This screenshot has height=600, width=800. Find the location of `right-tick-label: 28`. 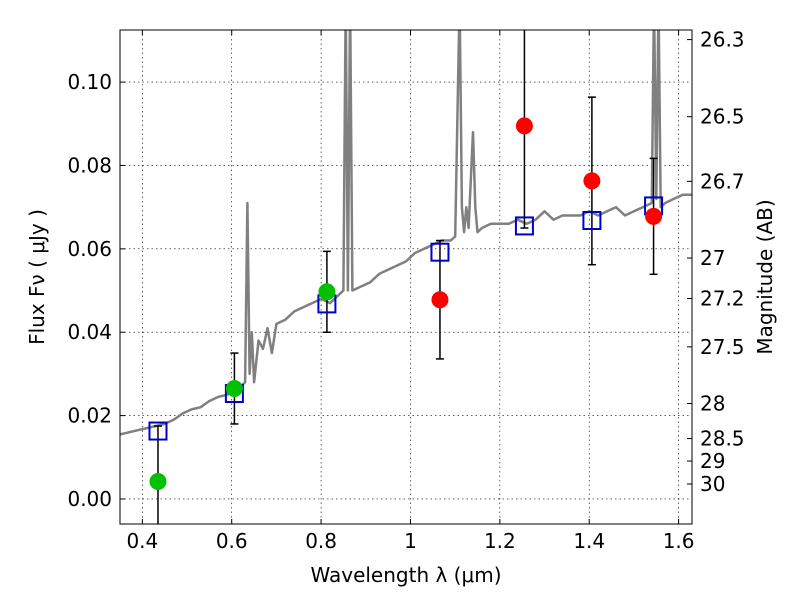

right-tick-label: 28 is located at coordinates (712, 404).